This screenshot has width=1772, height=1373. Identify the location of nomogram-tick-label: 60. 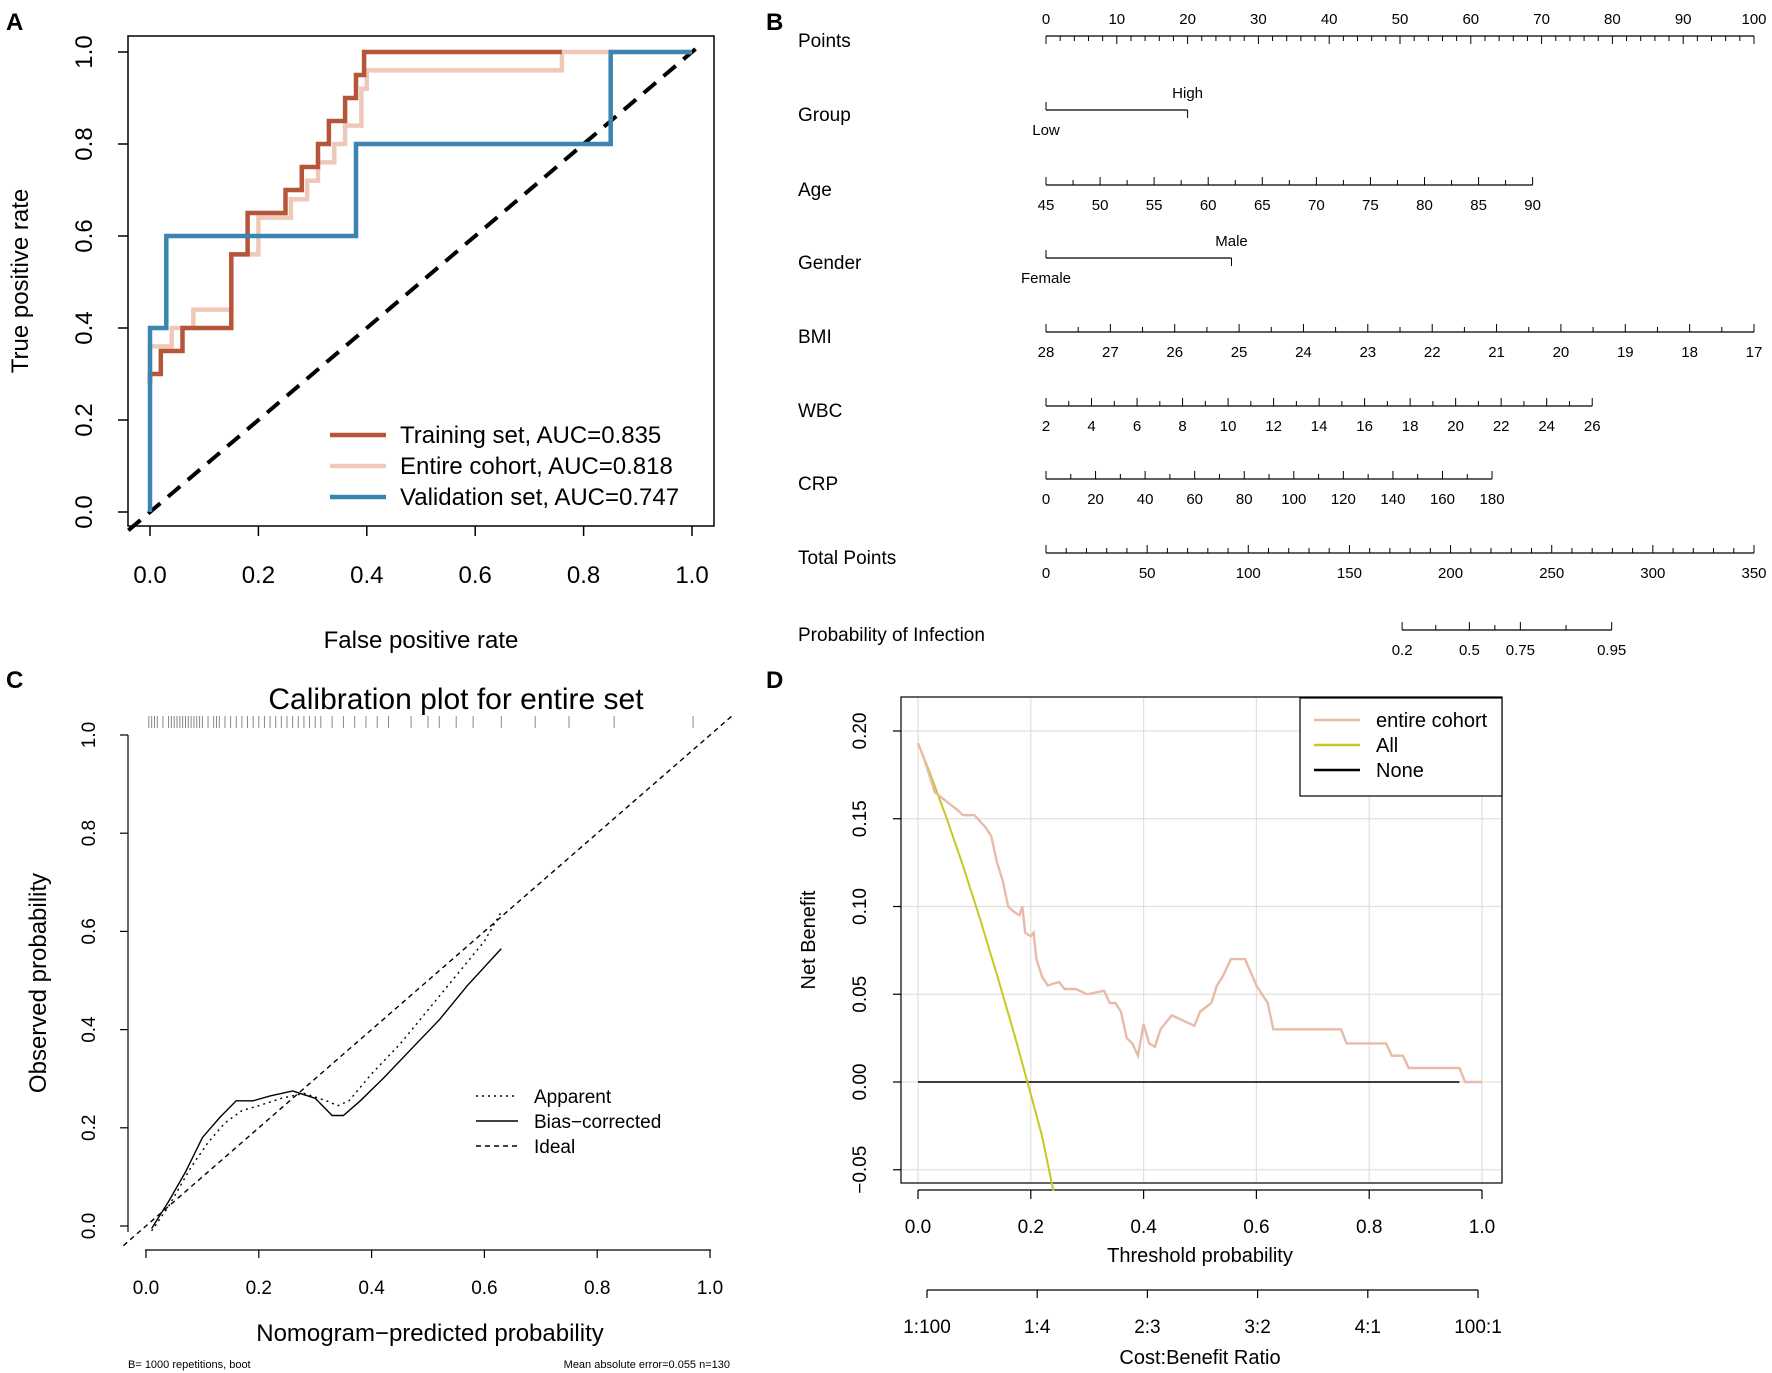
(1208, 205).